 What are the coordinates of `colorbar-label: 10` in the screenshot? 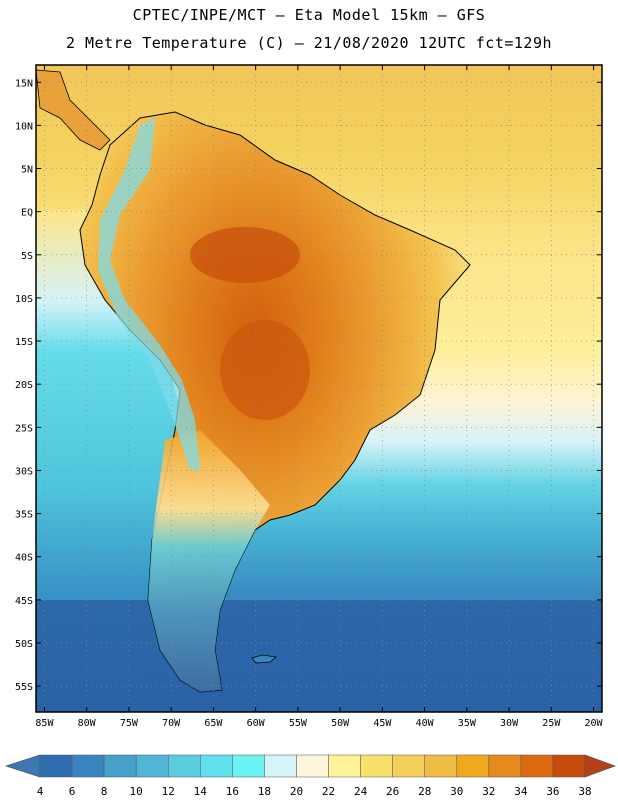 It's located at (136, 791).